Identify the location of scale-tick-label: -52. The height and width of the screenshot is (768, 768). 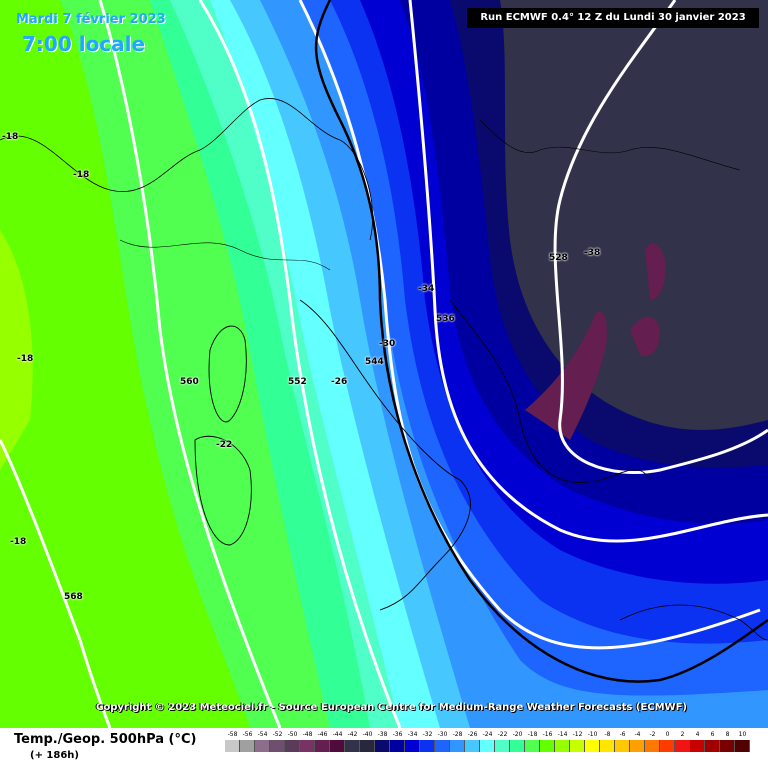
(277, 734).